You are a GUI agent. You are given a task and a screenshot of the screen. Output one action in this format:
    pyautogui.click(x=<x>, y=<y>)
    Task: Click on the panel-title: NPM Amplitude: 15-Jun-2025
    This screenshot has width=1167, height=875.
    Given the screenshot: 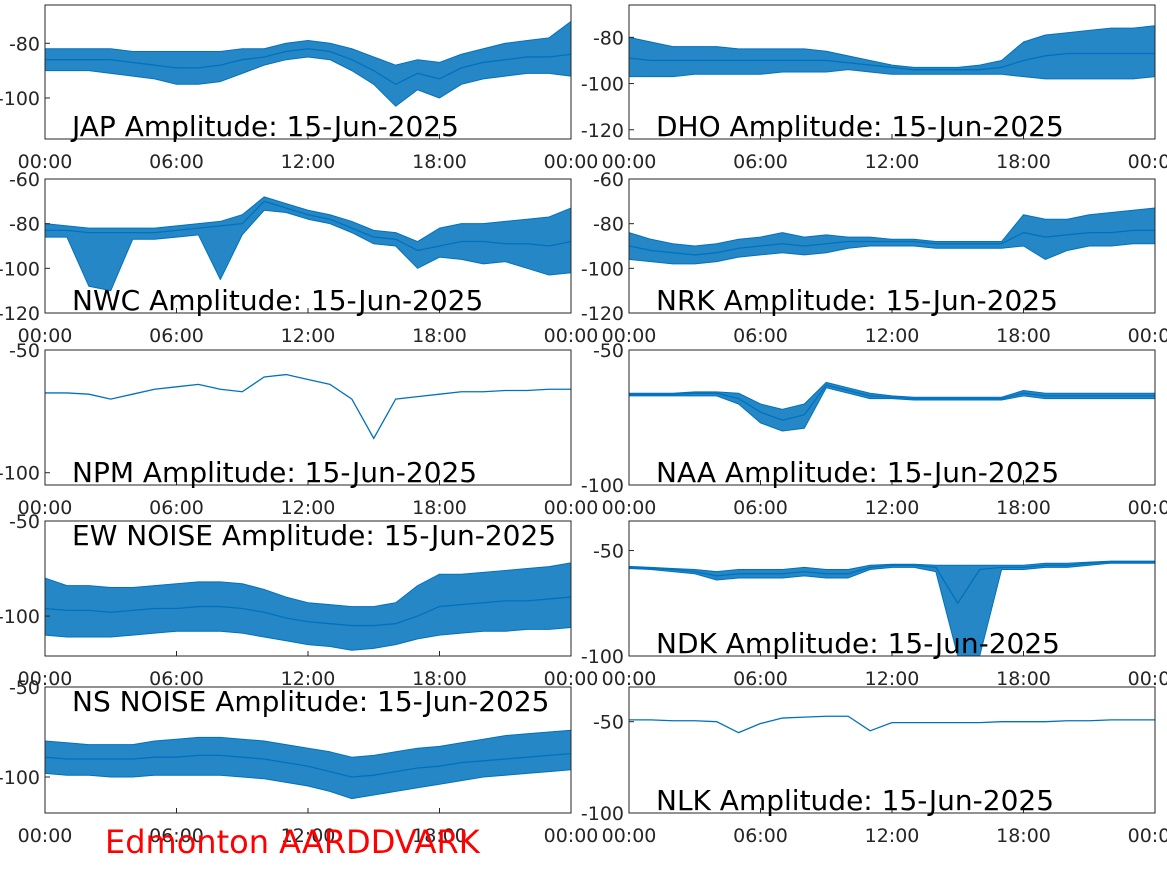 What is the action you would take?
    pyautogui.click(x=274, y=472)
    